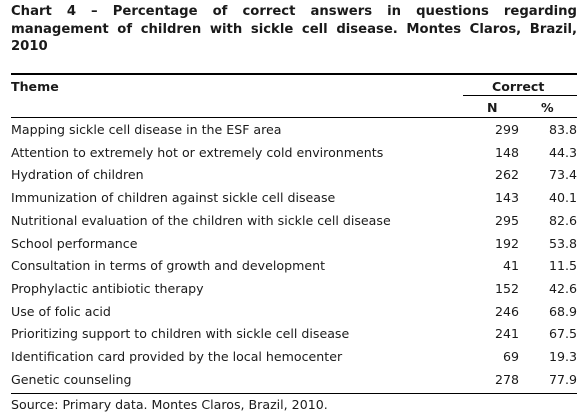  What do you see at coordinates (562, 266) in the screenshot?
I see `row-percent: 11.5` at bounding box center [562, 266].